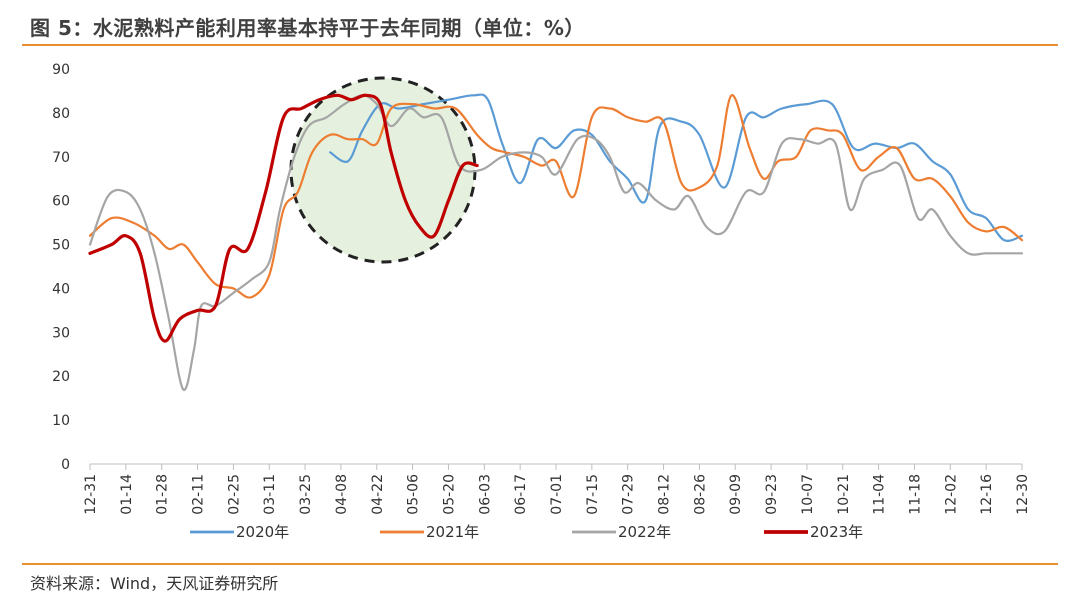  Describe the element at coordinates (880, 494) in the screenshot. I see `x-tick-label: 11-04` at that location.